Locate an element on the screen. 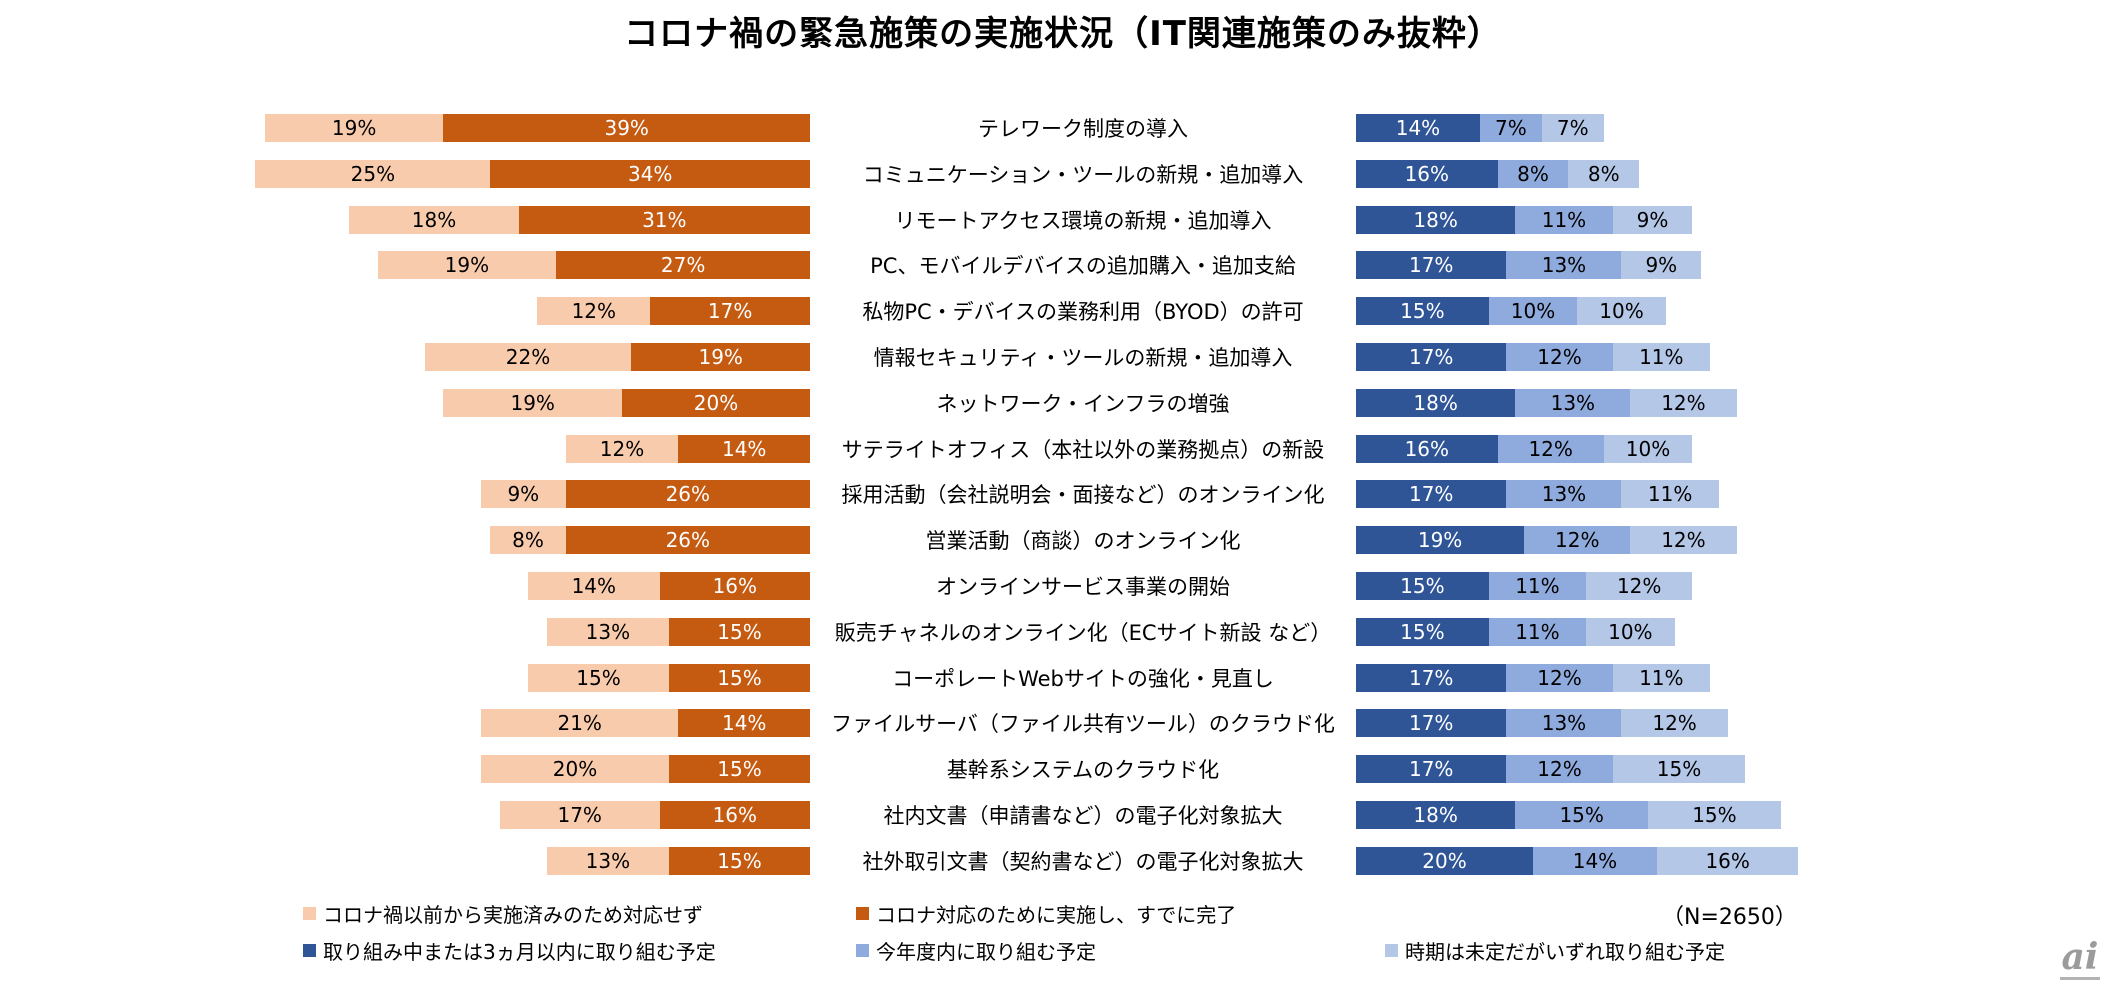  bar-segment-pre-covid-done: 19% is located at coordinates (532, 402).